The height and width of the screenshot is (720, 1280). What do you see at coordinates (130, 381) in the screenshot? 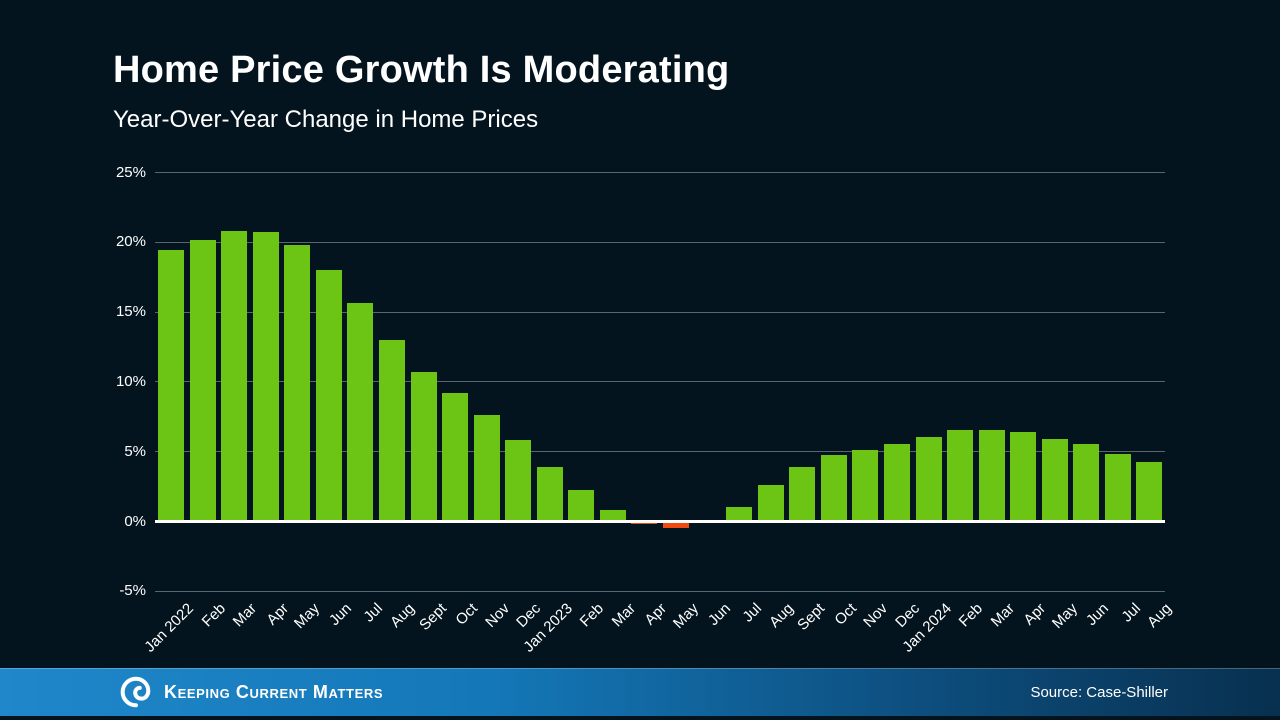
I see `y-tick-label: 10%` at bounding box center [130, 381].